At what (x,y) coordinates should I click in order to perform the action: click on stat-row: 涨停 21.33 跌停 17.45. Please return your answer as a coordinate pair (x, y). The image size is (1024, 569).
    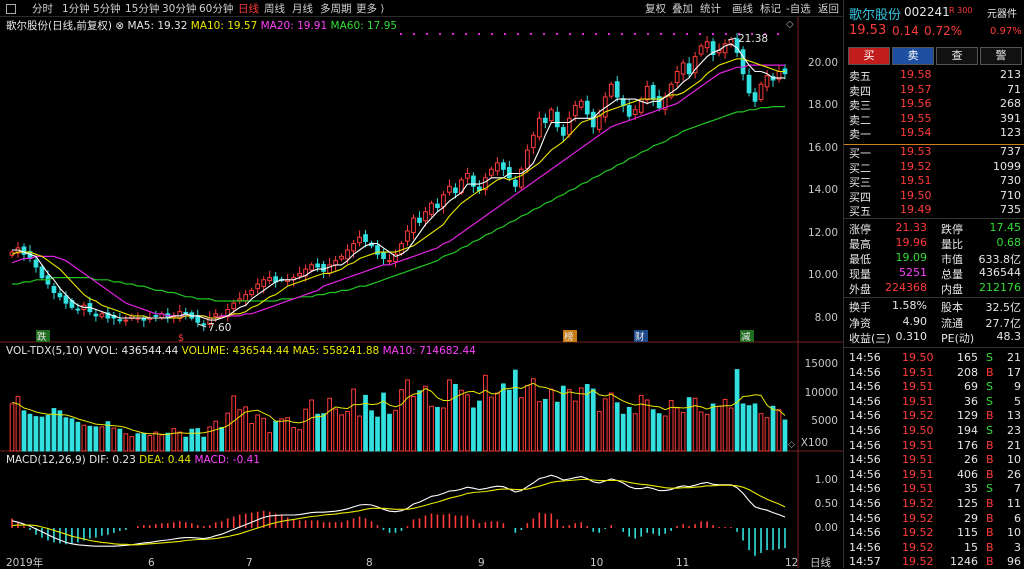
    Looking at the image, I should click on (934, 228).